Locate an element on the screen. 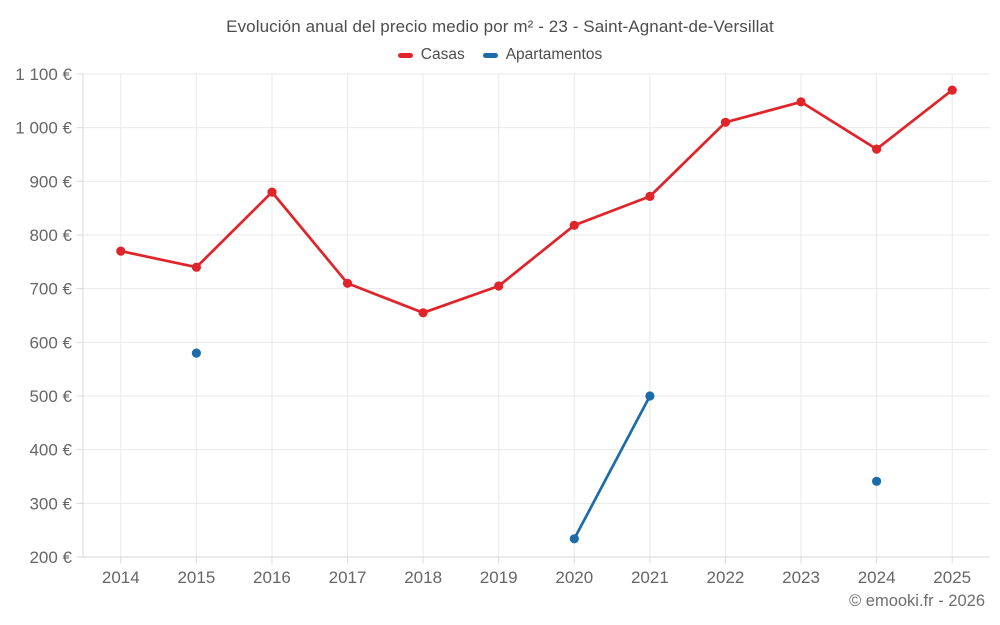  data-point-casas-2021 is located at coordinates (650, 196).